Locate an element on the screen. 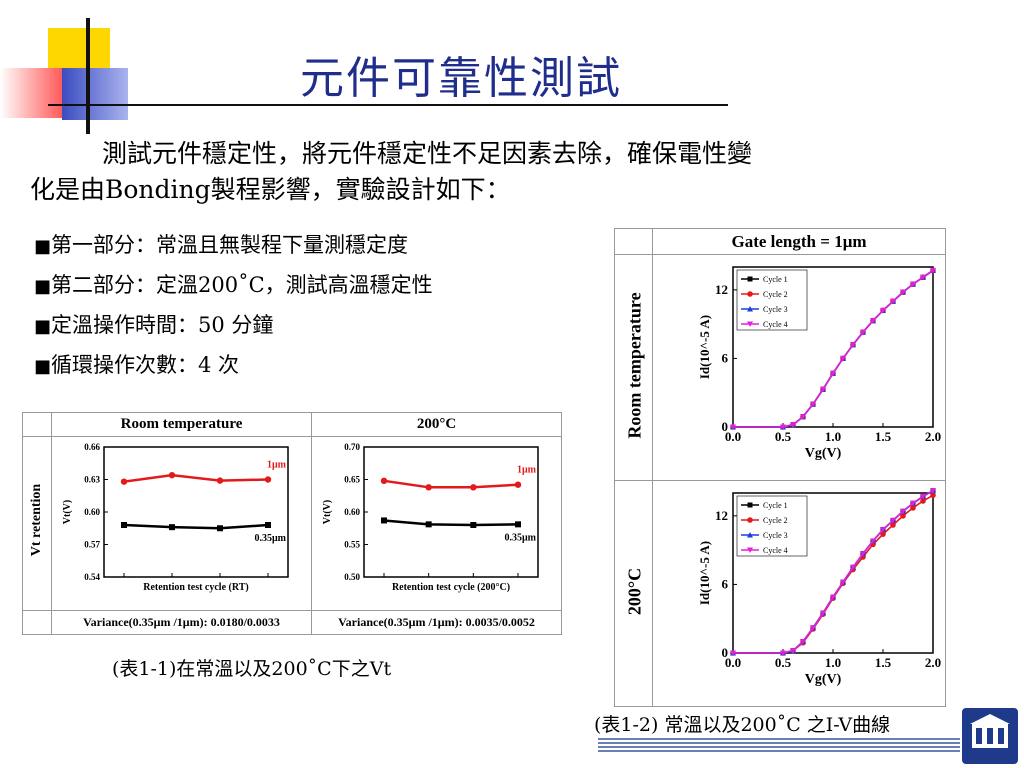 The width and height of the screenshot is (1024, 768). x-tick-label: 2.0 is located at coordinates (933, 662).